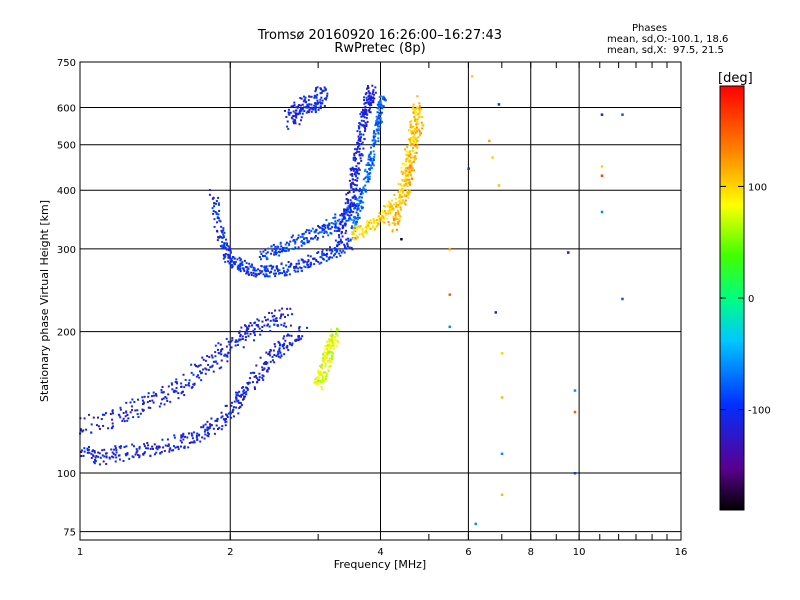 Image resolution: width=800 pixels, height=600 pixels. Describe the element at coordinates (579, 552) in the screenshot. I see `x-tick-label: 10` at that location.